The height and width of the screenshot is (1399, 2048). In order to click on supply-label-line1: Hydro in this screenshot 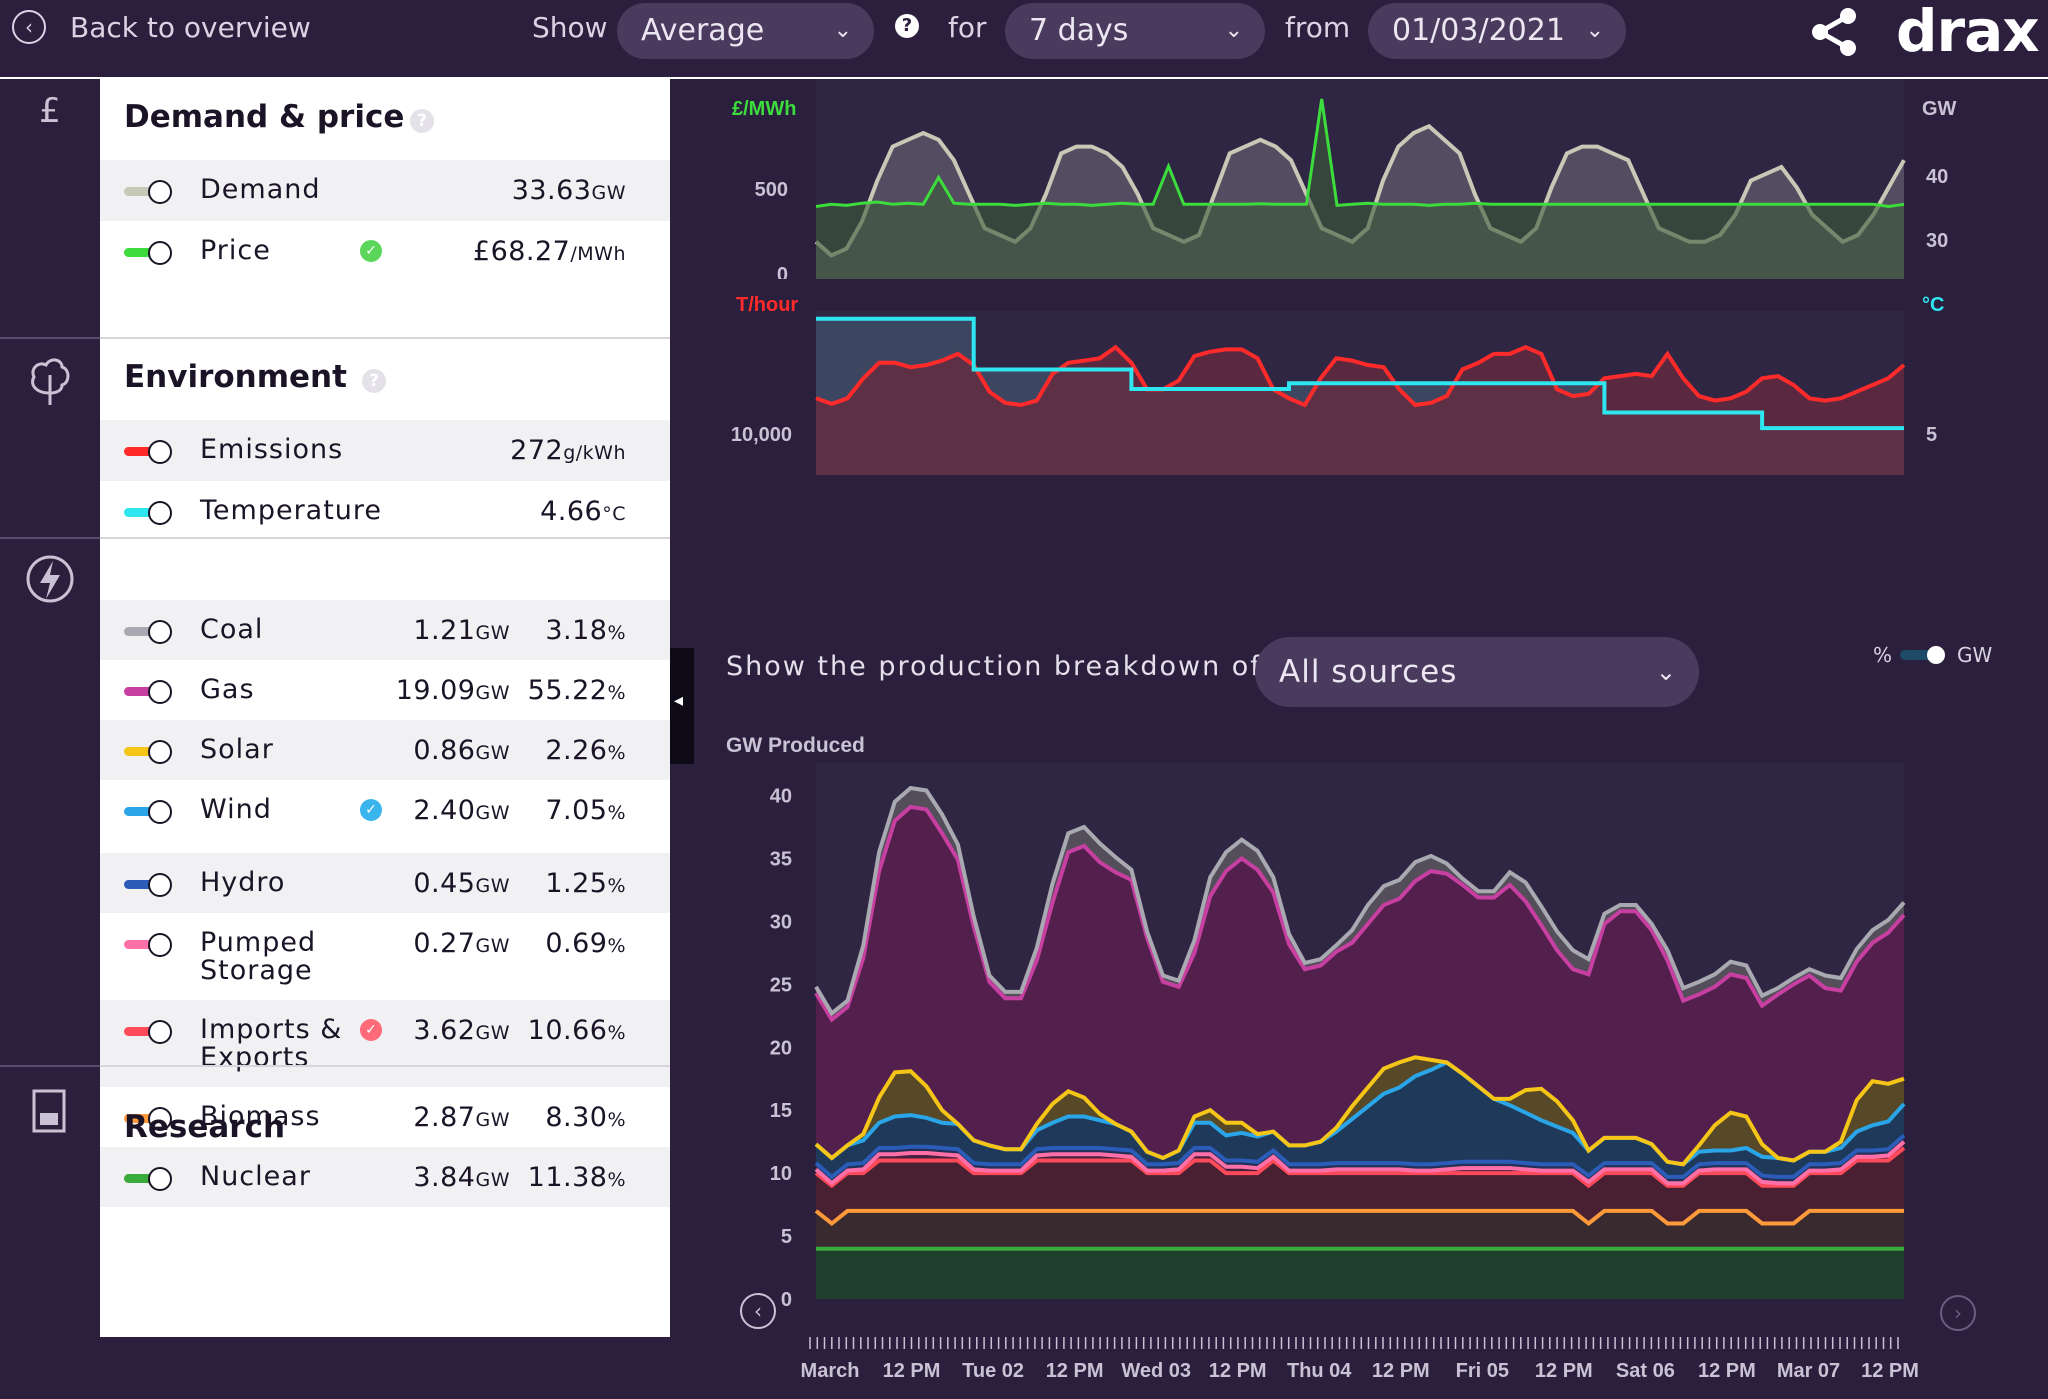, I will do `click(243, 882)`.